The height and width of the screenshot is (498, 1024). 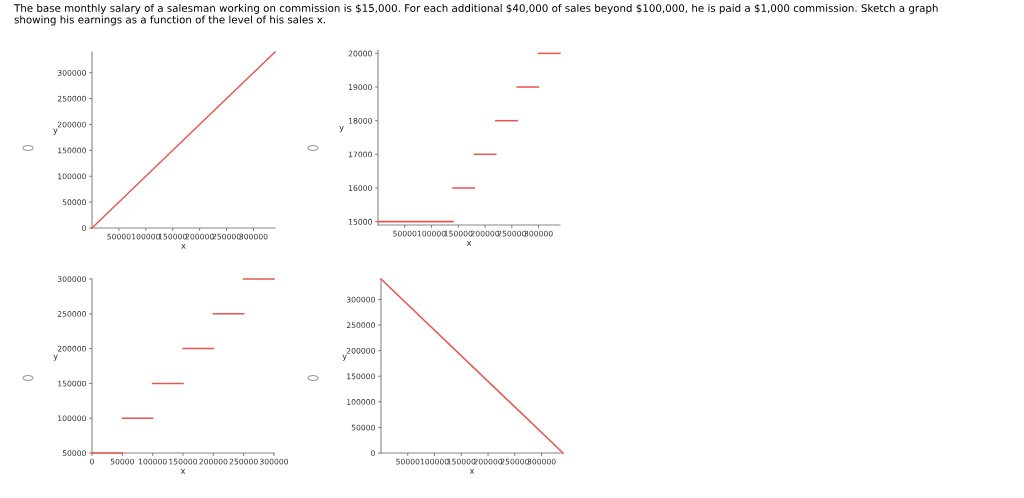 I want to click on text: The base monthly salary of a salesman working on commission is $15,000. For each additional $40,000 of sales beyond $100,000, he is paid a $1,000 commission. Sketch a graph showing his earnings as a function of the level of his sales x., so click(x=475, y=15).